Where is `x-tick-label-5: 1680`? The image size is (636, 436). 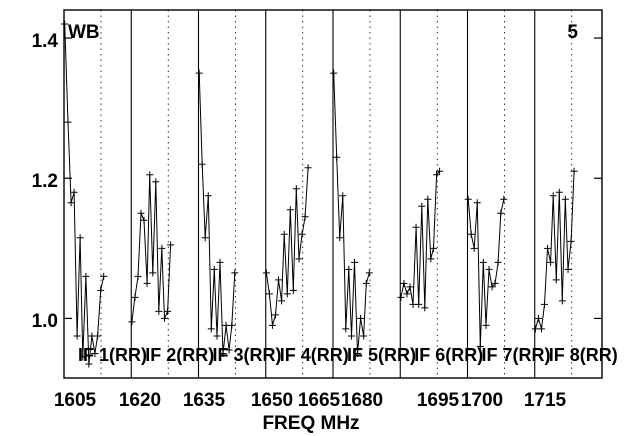 x-tick-label-5: 1680 is located at coordinates (362, 400).